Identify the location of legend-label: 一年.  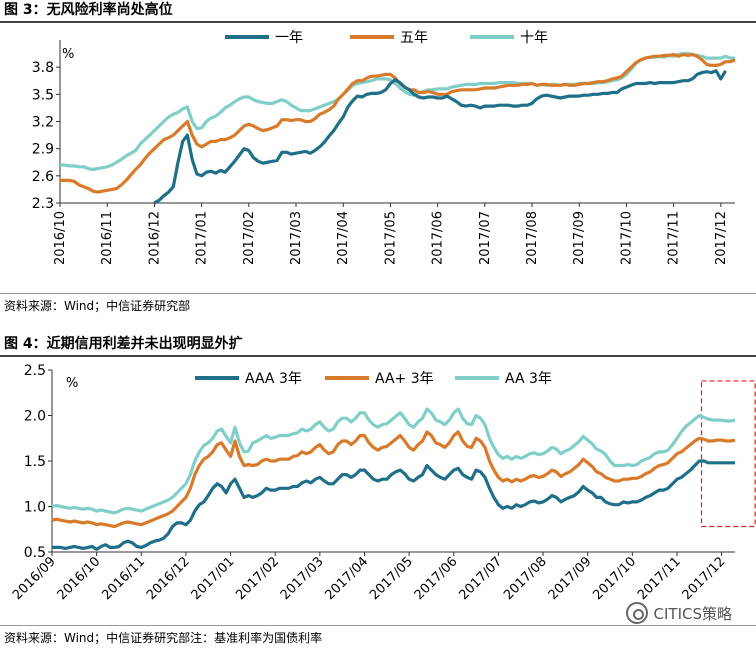
(289, 38).